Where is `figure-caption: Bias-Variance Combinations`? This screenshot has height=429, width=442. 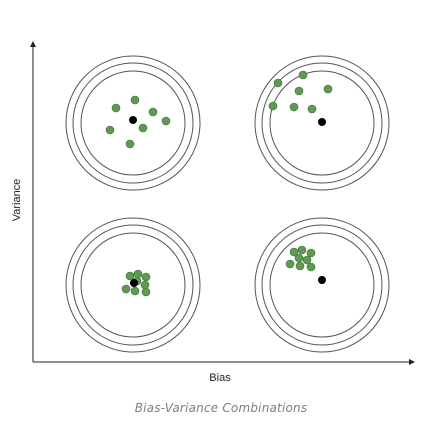
figure-caption: Bias-Variance Combinations is located at coordinates (221, 408).